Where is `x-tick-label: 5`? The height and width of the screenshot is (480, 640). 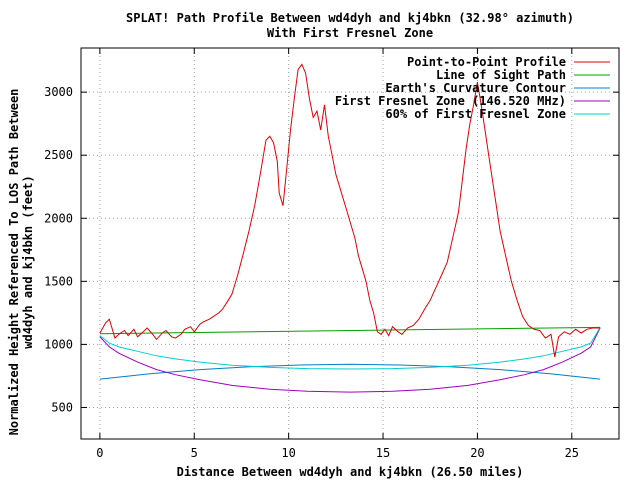 x-tick-label: 5 is located at coordinates (194, 453).